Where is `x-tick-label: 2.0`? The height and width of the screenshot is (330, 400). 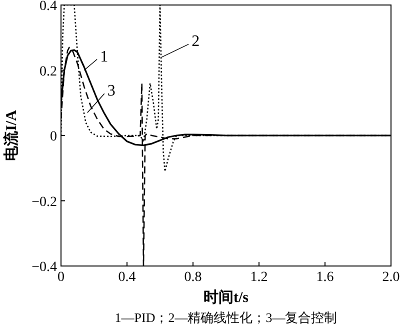 x-tick-label: 2.0 is located at coordinates (391, 277).